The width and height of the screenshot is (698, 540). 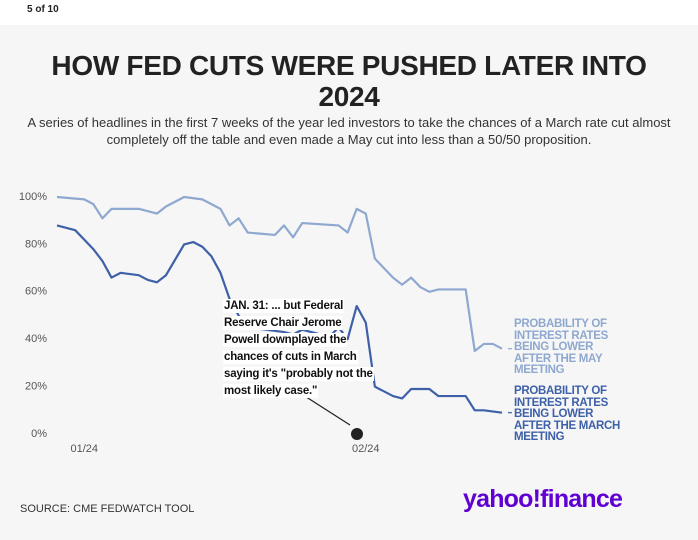 What do you see at coordinates (325, 409) in the screenshot?
I see `annotation-pointer` at bounding box center [325, 409].